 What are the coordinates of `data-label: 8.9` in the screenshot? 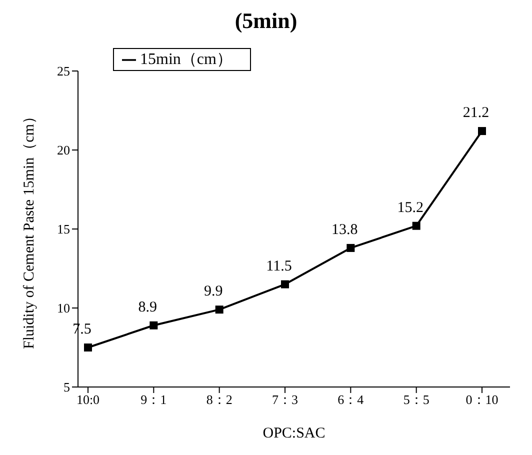 It's located at (148, 307).